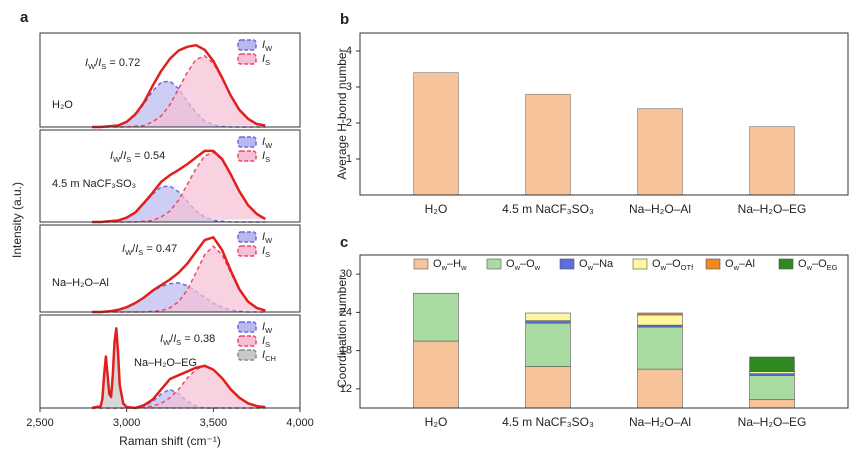 The image size is (860, 455). What do you see at coordinates (344, 19) in the screenshot?
I see `panel-letter: b` at bounding box center [344, 19].